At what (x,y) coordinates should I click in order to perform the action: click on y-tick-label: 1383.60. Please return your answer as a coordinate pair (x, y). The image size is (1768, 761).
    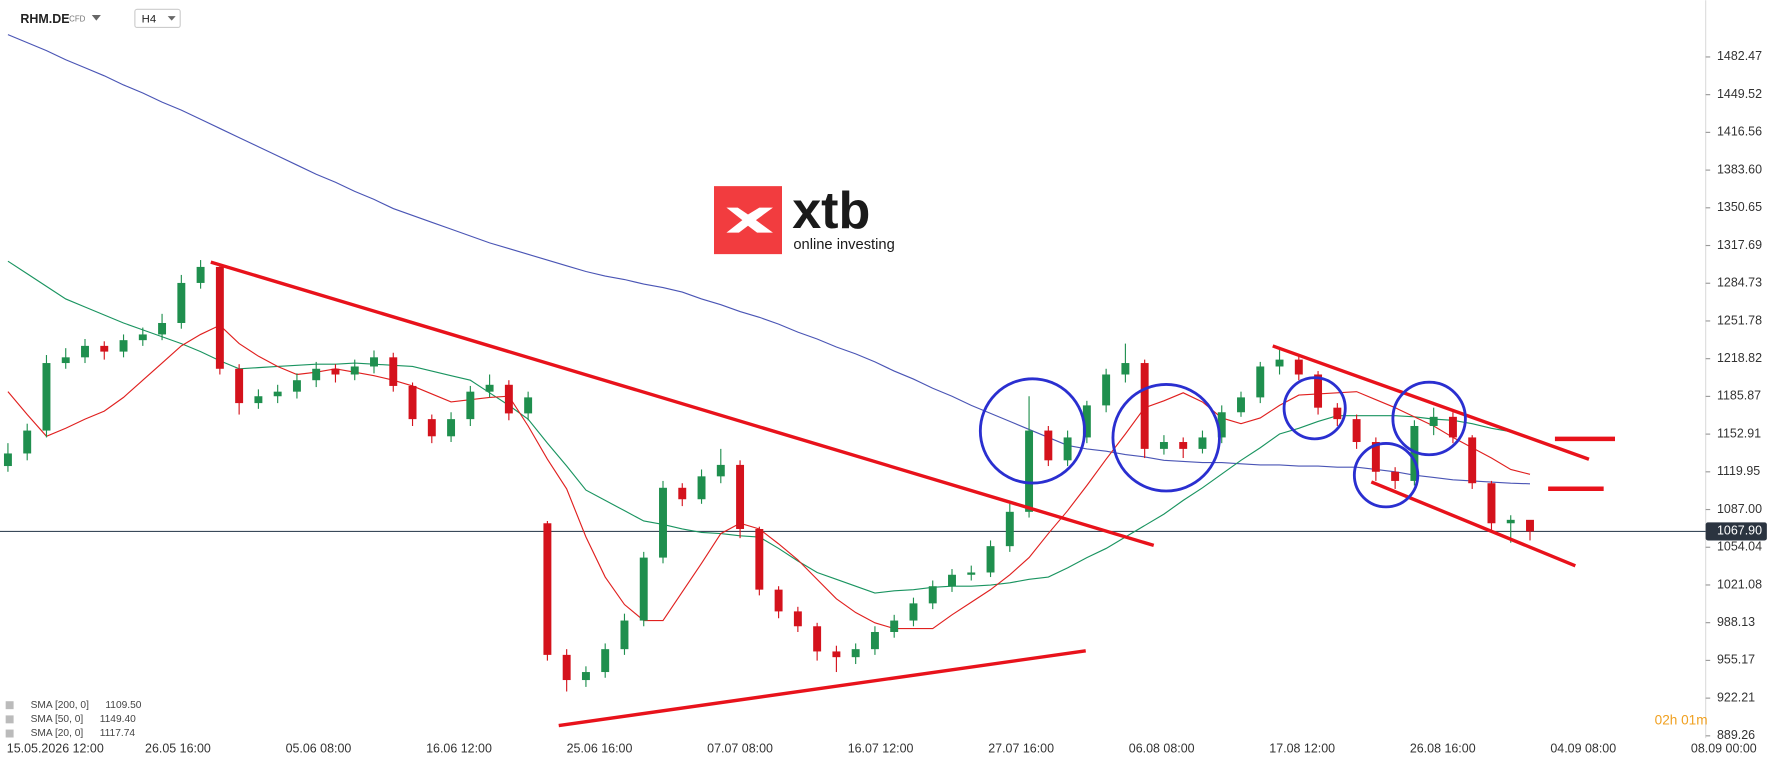
    Looking at the image, I should click on (1739, 169).